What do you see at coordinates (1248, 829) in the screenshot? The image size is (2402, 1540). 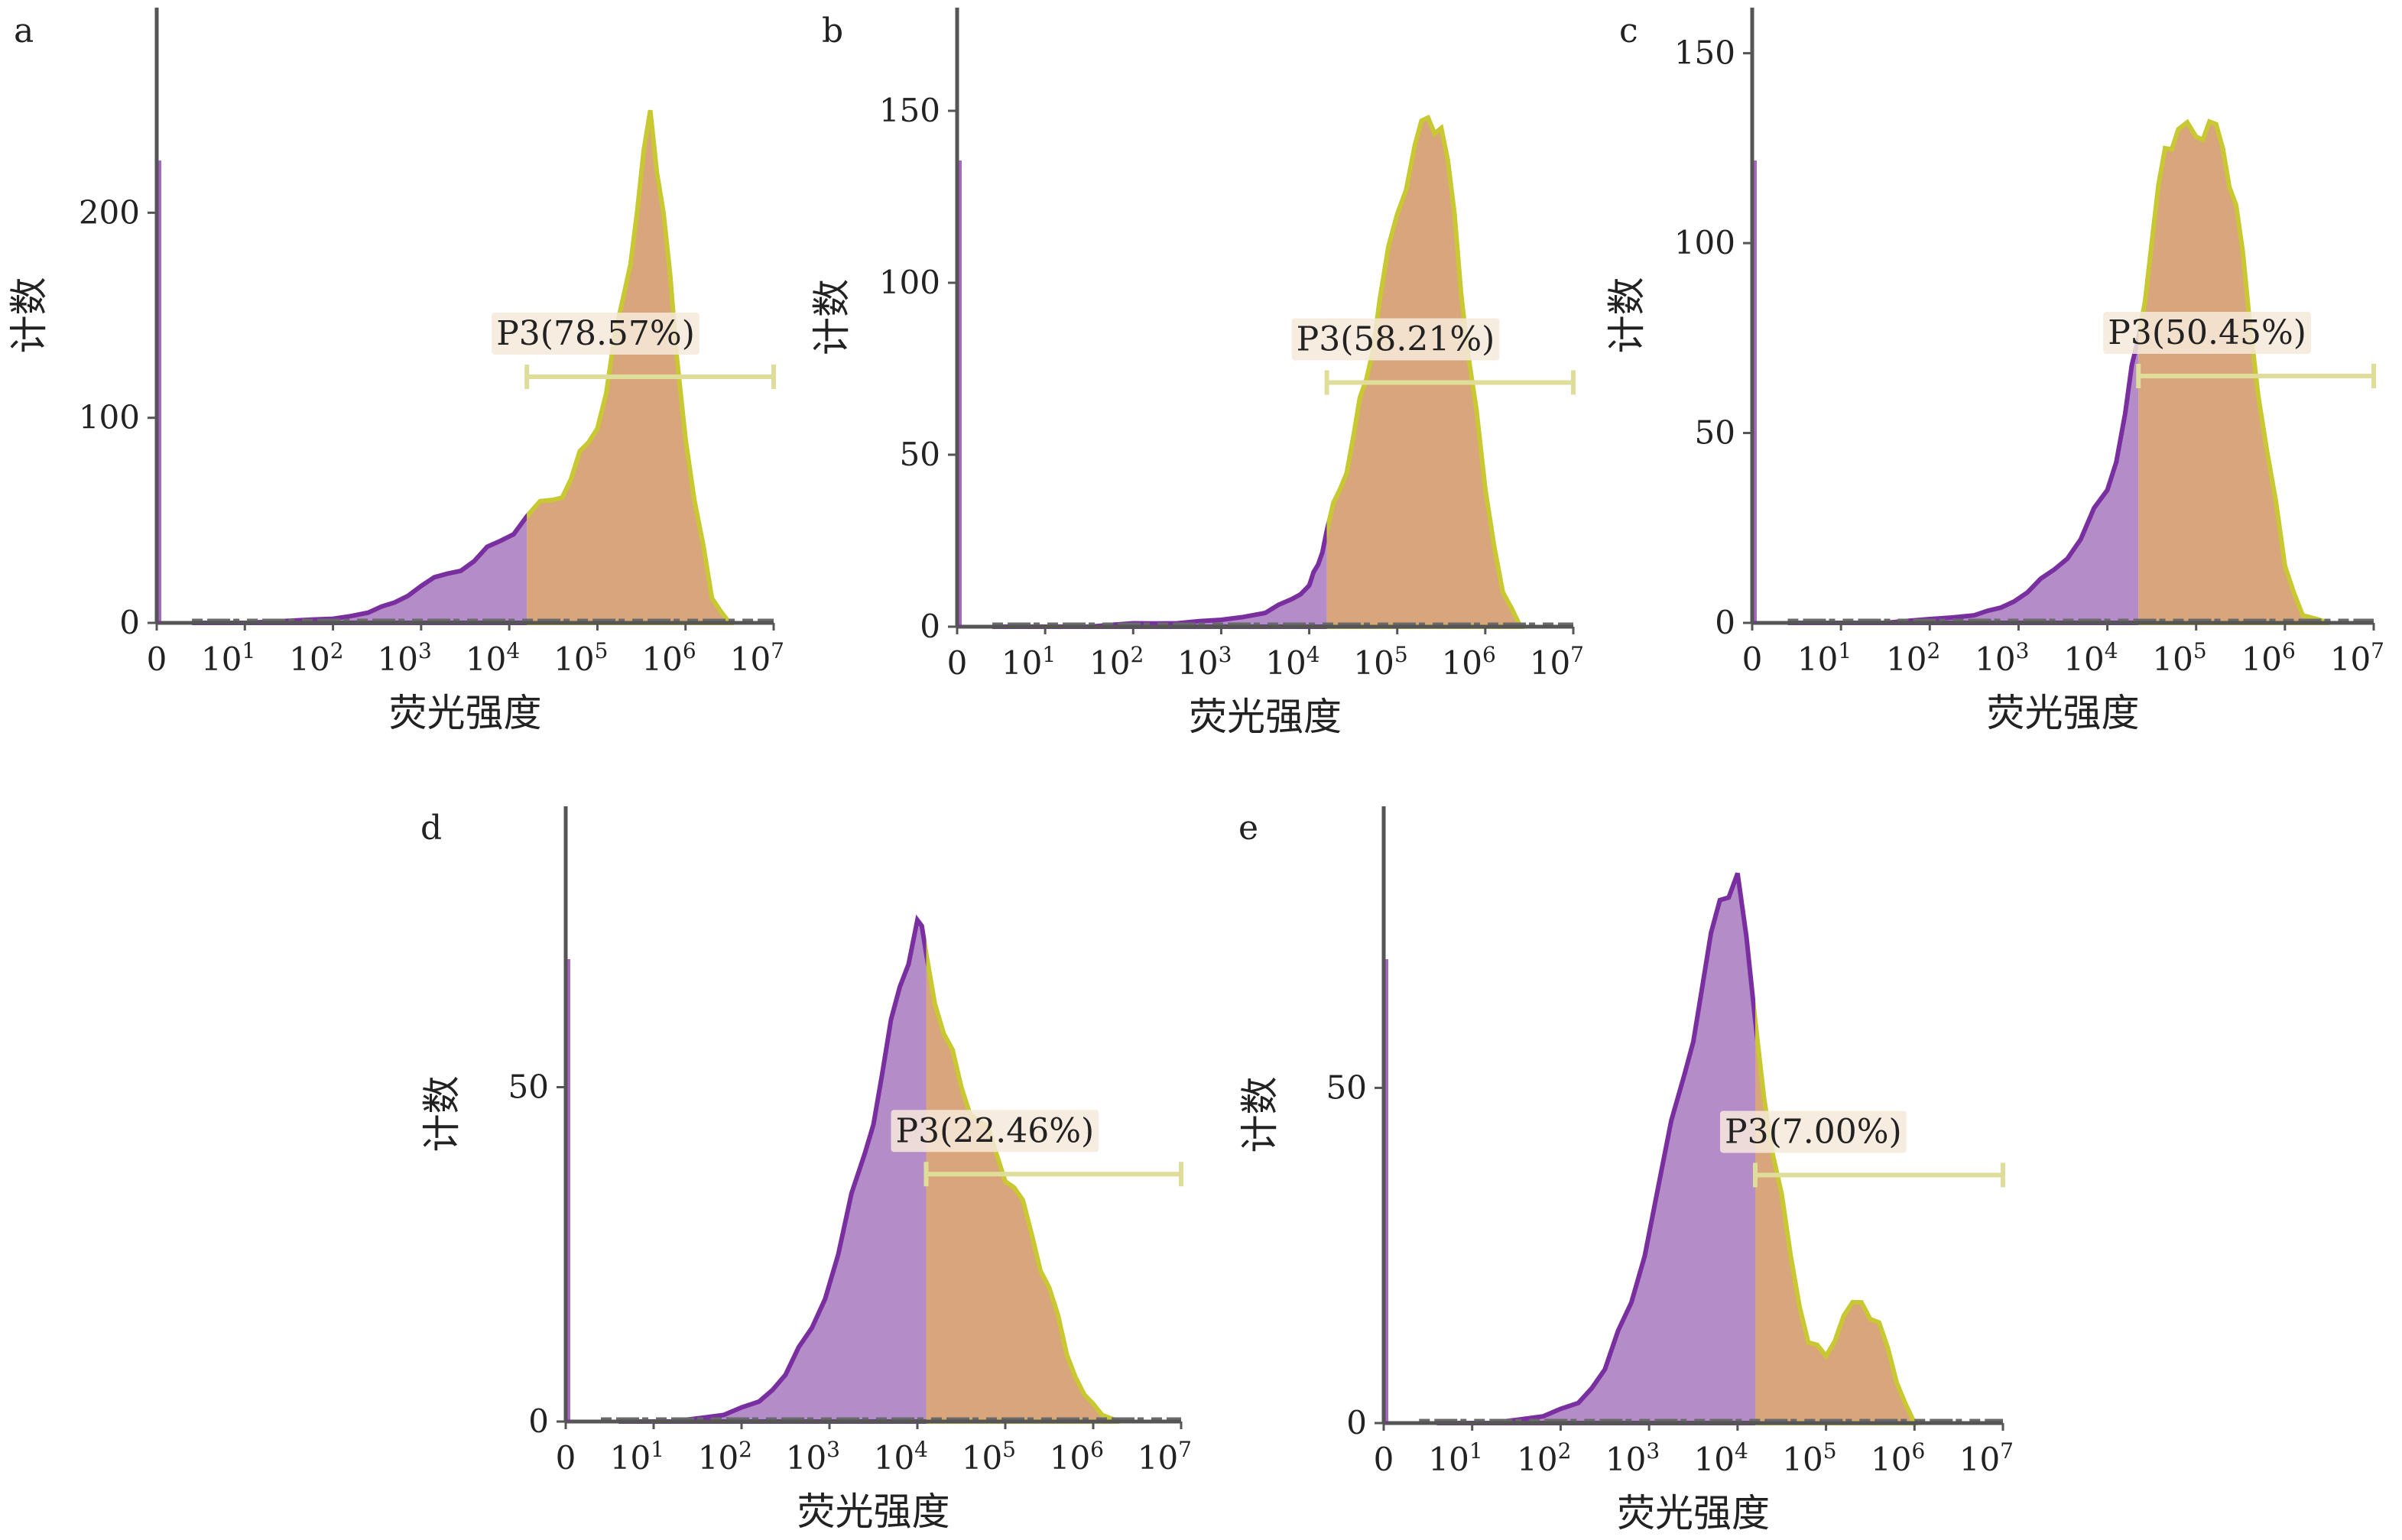 I see `panel-letter: e` at bounding box center [1248, 829].